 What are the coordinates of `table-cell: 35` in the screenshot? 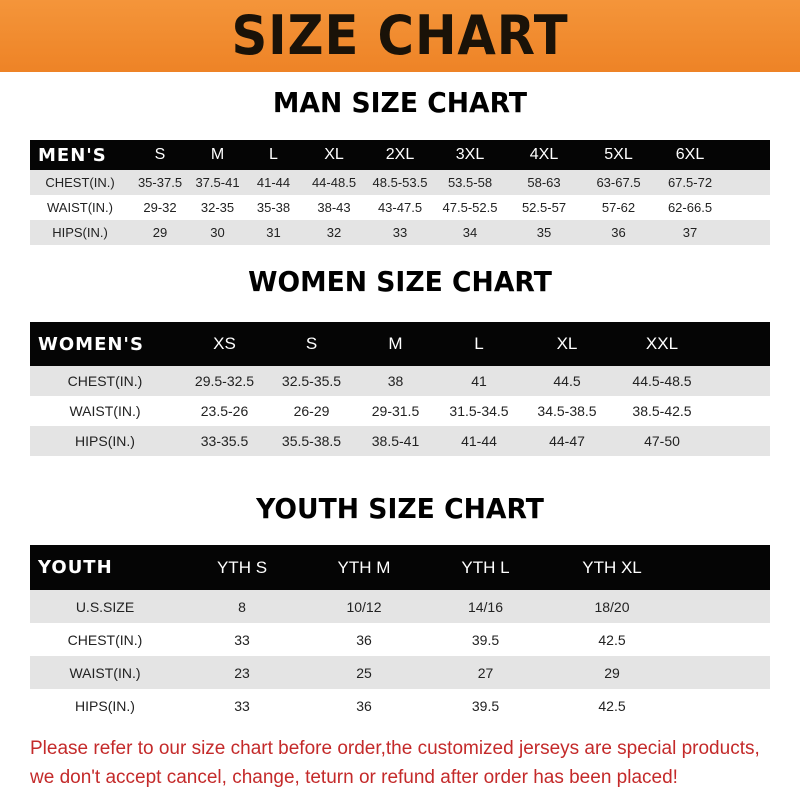 It's located at (544, 232).